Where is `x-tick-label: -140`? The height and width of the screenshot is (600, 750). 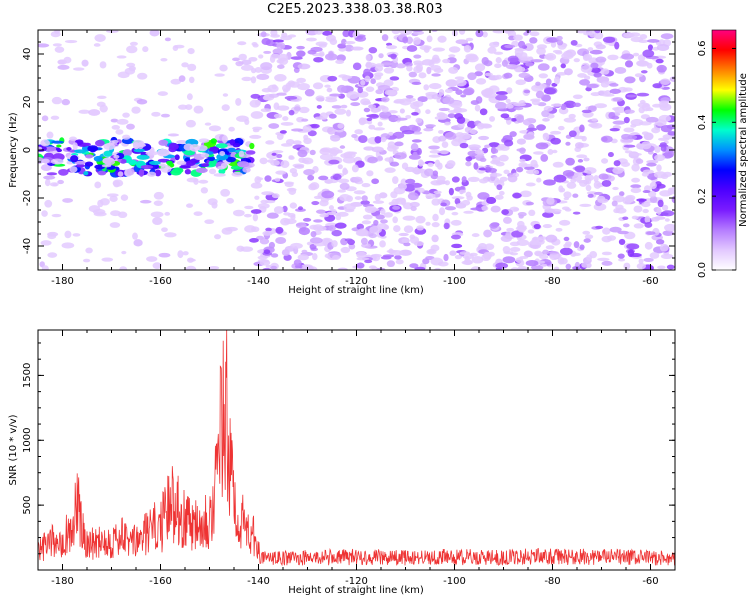
x-tick-label: -140 is located at coordinates (258, 581).